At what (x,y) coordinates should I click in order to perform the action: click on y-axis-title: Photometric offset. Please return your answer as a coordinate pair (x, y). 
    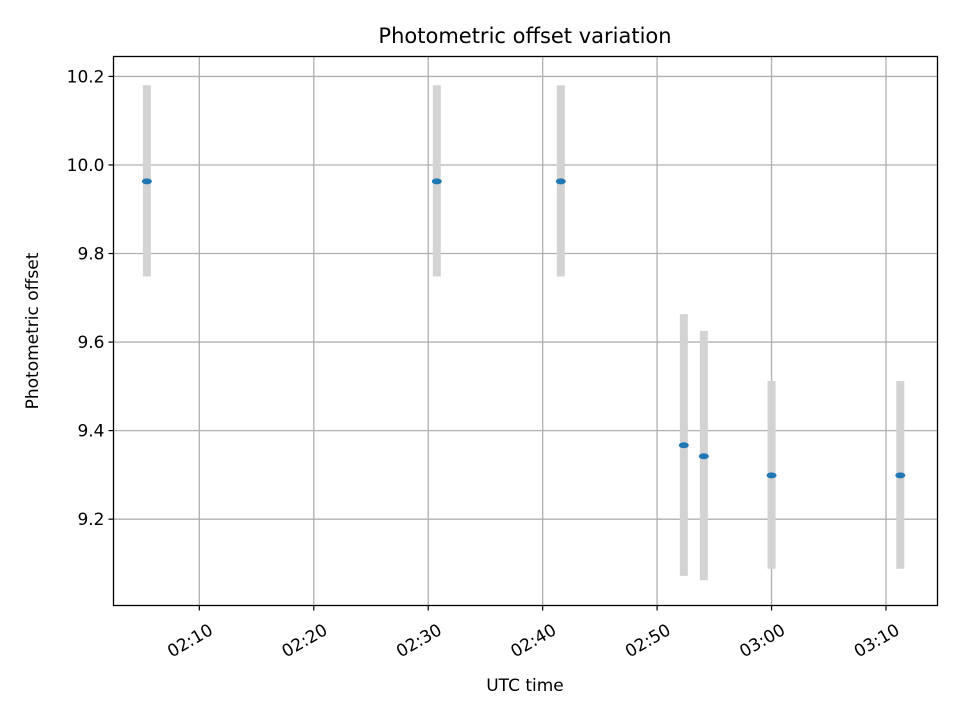
    Looking at the image, I should click on (33, 330).